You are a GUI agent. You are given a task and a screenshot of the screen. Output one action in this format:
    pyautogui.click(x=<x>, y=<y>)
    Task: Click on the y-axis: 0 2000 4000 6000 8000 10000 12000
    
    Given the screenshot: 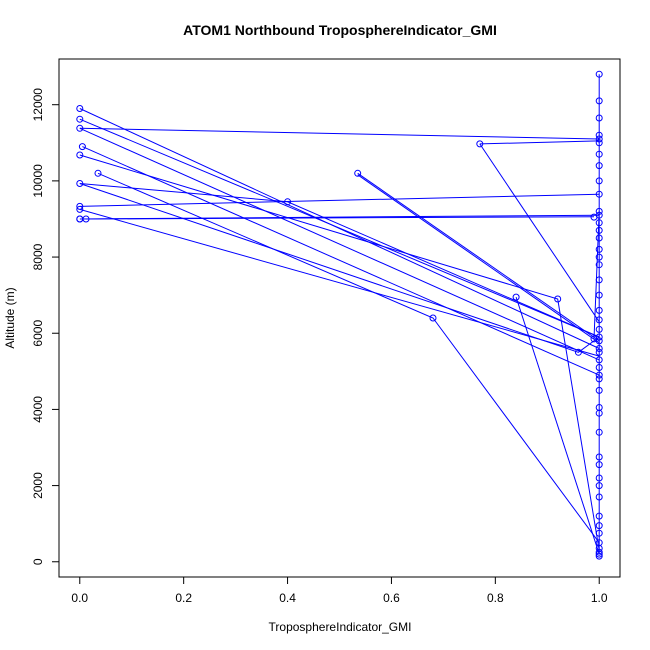 What is the action you would take?
    pyautogui.click(x=45, y=326)
    